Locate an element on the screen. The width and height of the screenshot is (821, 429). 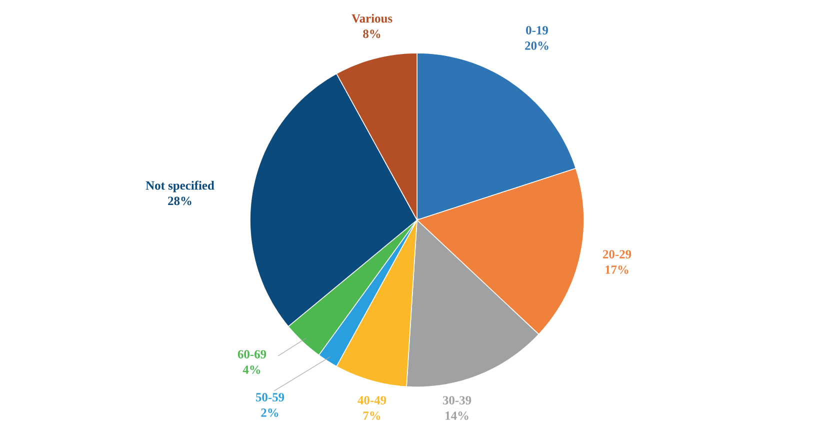
data-label: 2% is located at coordinates (269, 412).